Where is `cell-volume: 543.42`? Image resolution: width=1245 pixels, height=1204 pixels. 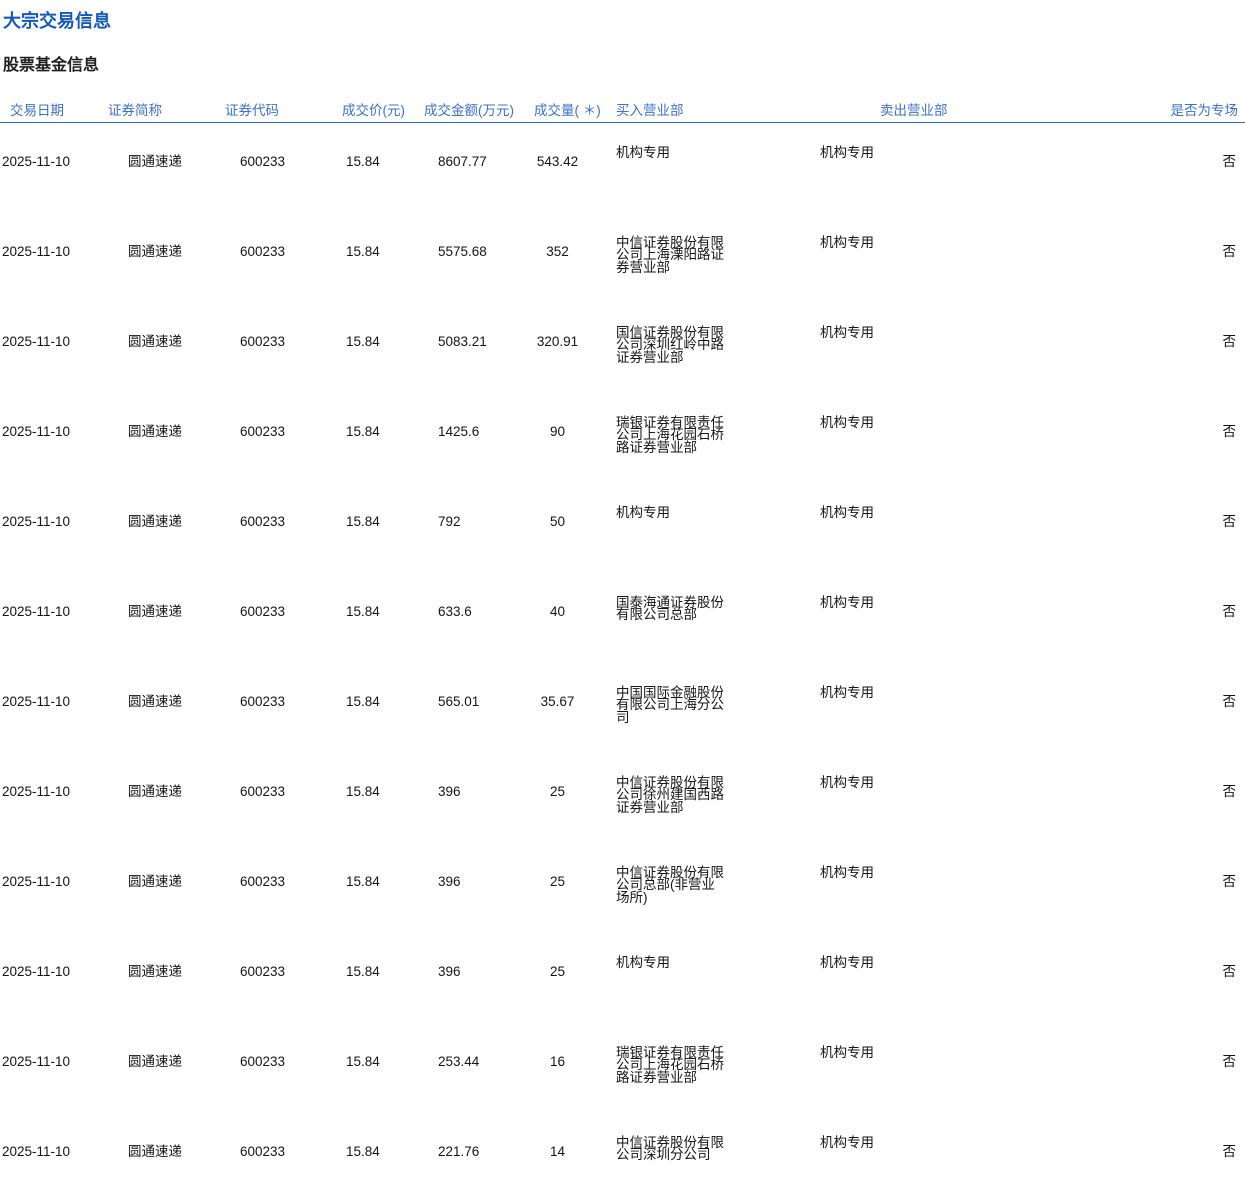
cell-volume: 543.42 is located at coordinates (557, 161).